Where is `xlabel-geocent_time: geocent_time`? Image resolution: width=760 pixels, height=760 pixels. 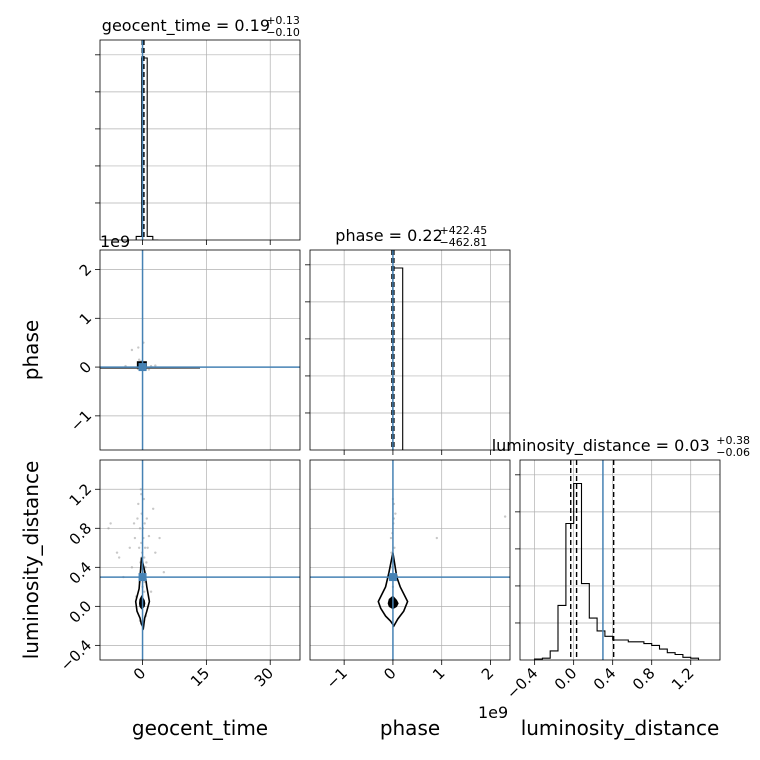
xlabel-geocent_time: geocent_time is located at coordinates (200, 728).